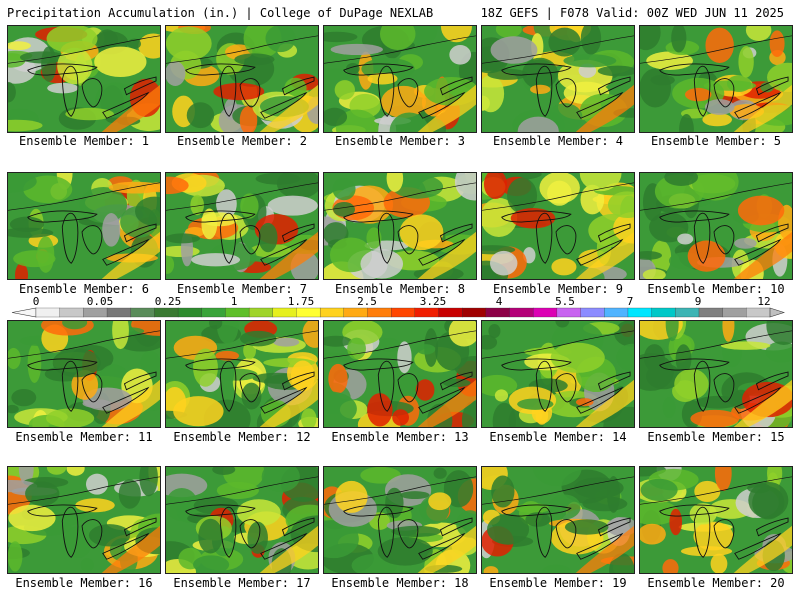 The height and width of the screenshot is (600, 800). I want to click on colorbar-tick-label: 1.75, so click(301, 301).